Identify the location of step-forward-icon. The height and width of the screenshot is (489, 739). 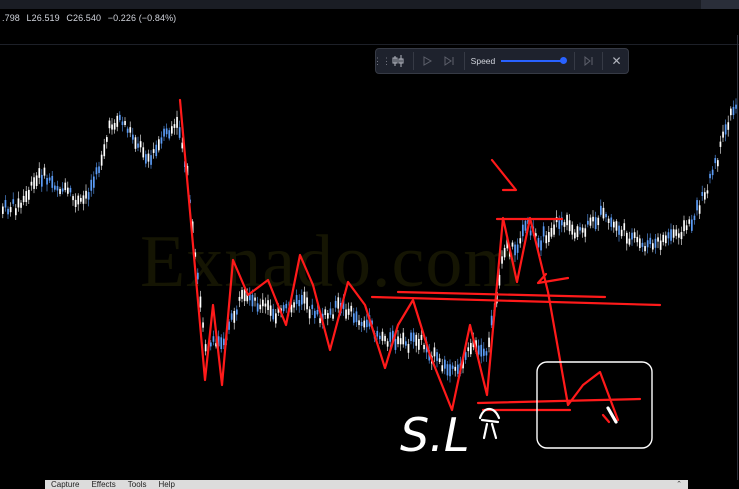
(450, 61).